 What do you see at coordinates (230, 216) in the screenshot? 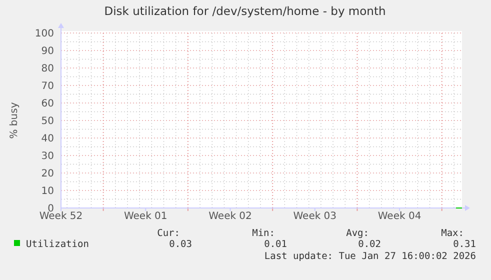
I see `x-tick-label: Week 02` at bounding box center [230, 216].